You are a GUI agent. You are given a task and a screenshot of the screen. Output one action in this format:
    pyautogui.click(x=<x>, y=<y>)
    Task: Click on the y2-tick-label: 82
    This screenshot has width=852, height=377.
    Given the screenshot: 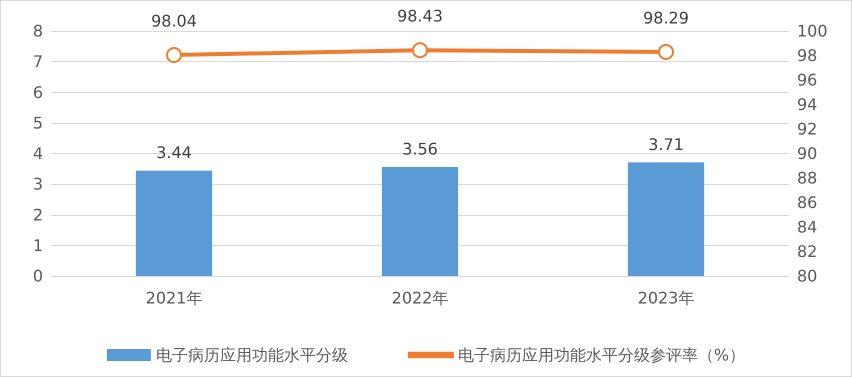 What is the action you would take?
    pyautogui.click(x=807, y=251)
    